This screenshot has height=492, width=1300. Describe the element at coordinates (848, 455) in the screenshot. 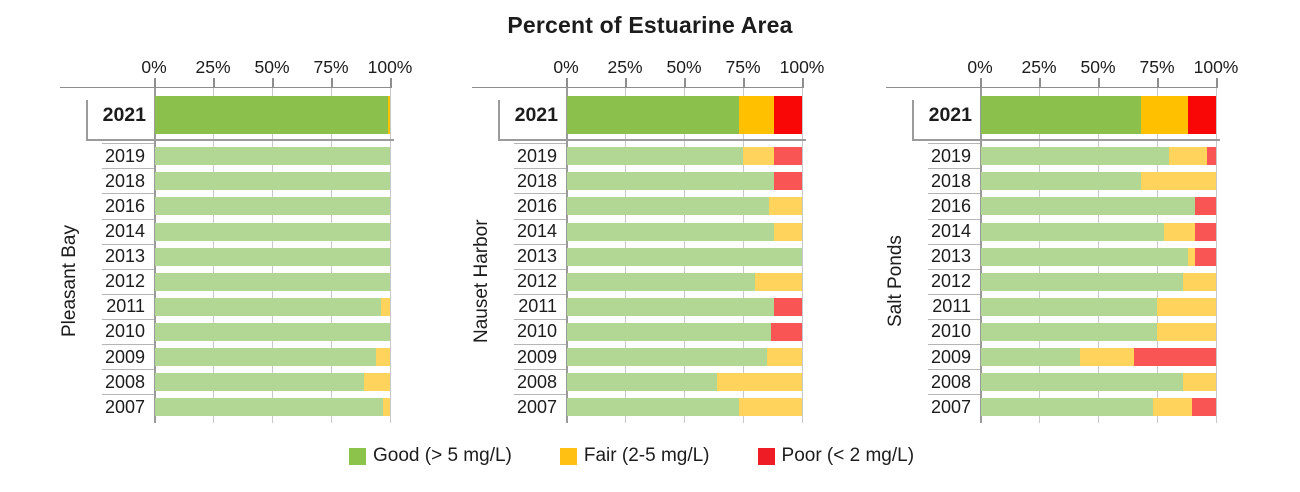

I see `legend-label-poor: Poor (< 2 mg/L)` at that location.